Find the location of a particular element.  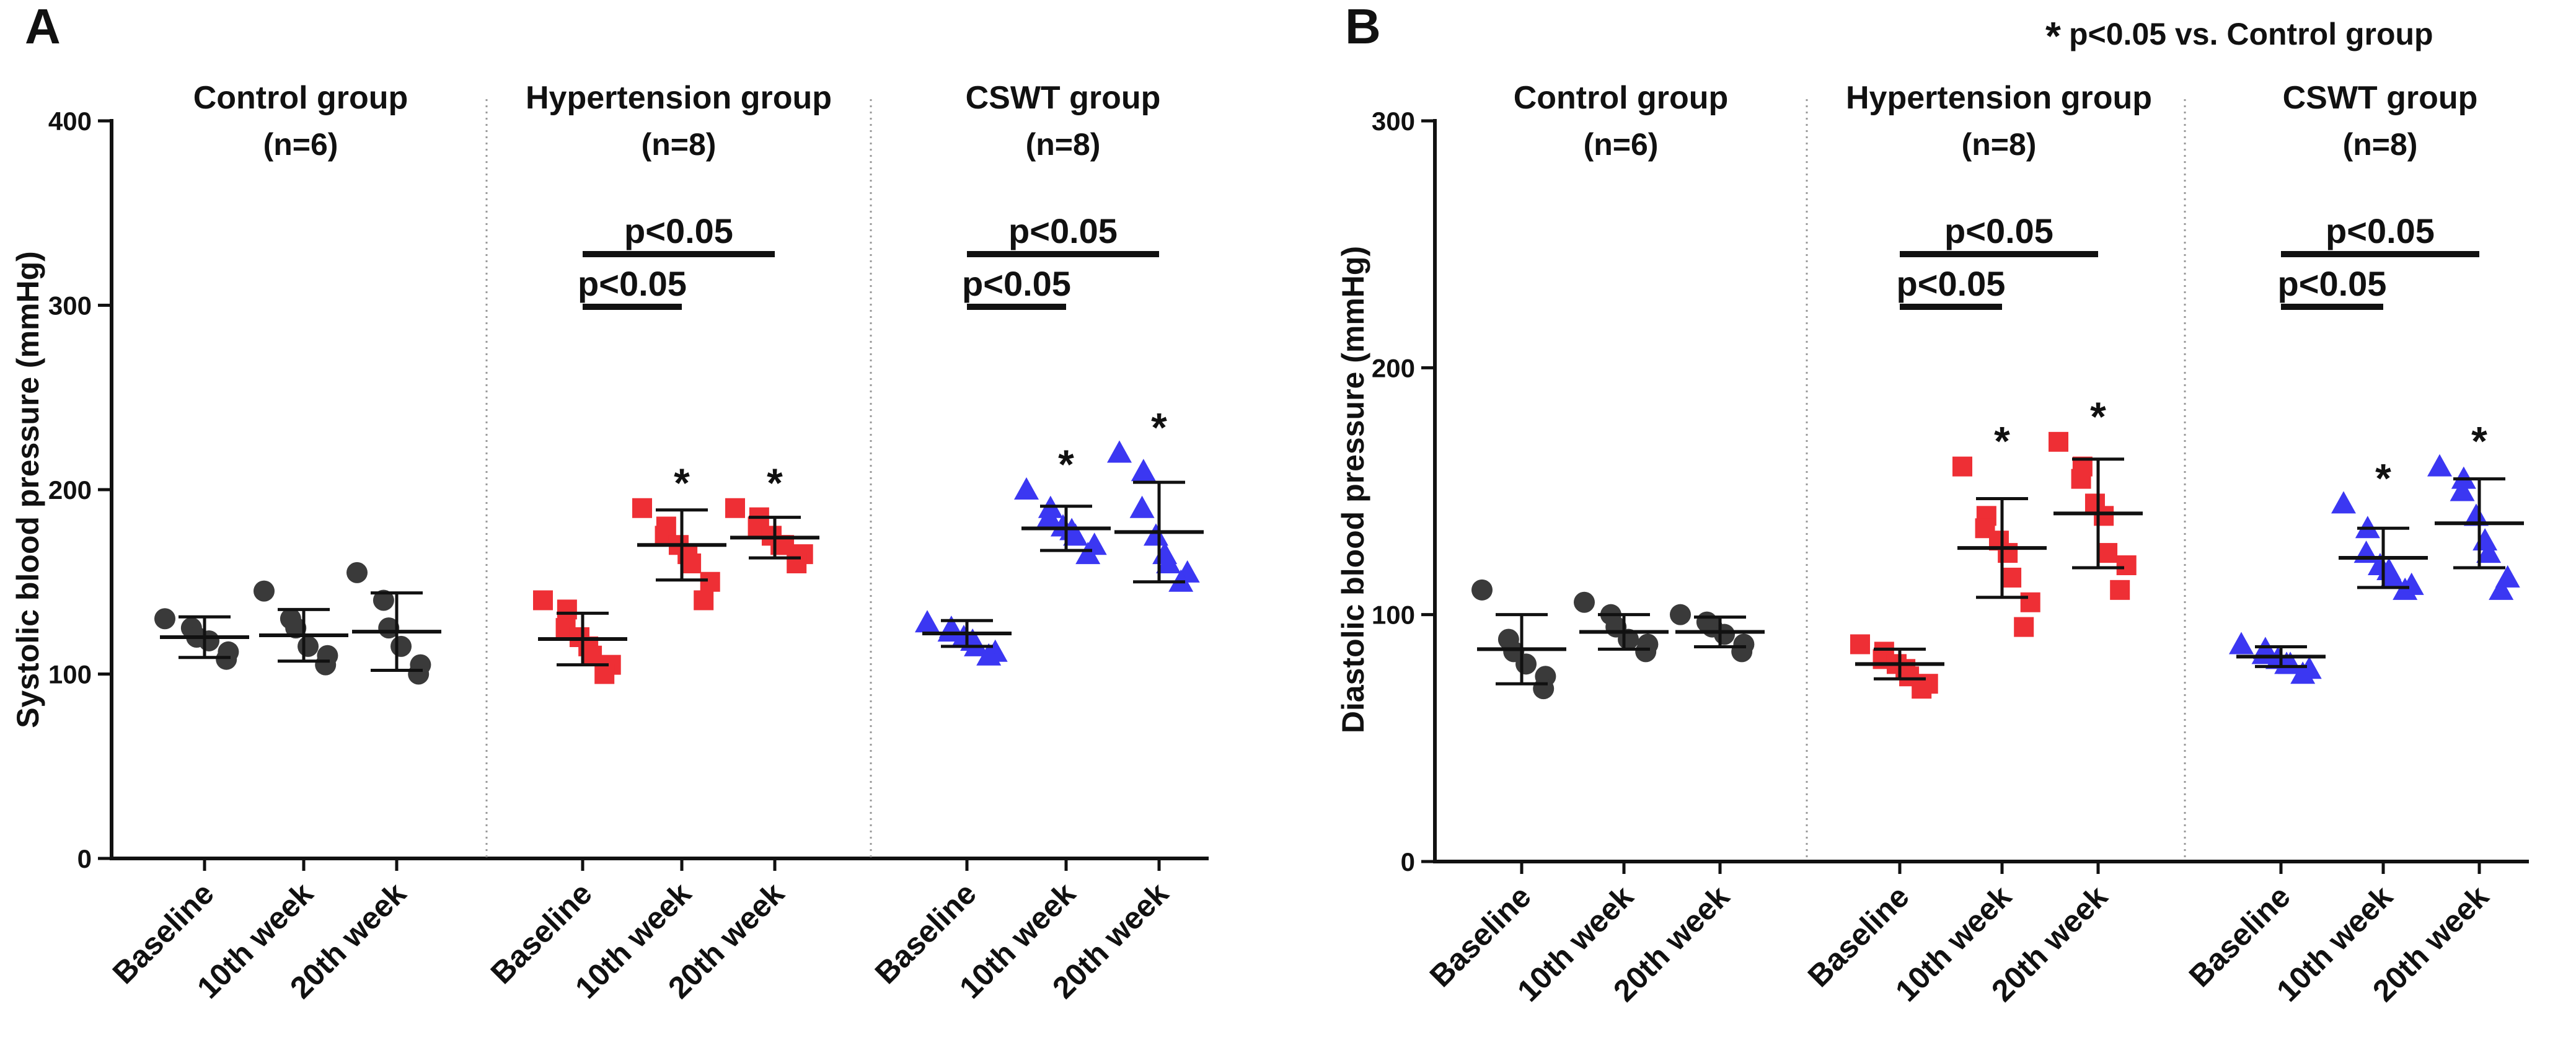

panel-a-group-n: (n=6) is located at coordinates (300, 144).